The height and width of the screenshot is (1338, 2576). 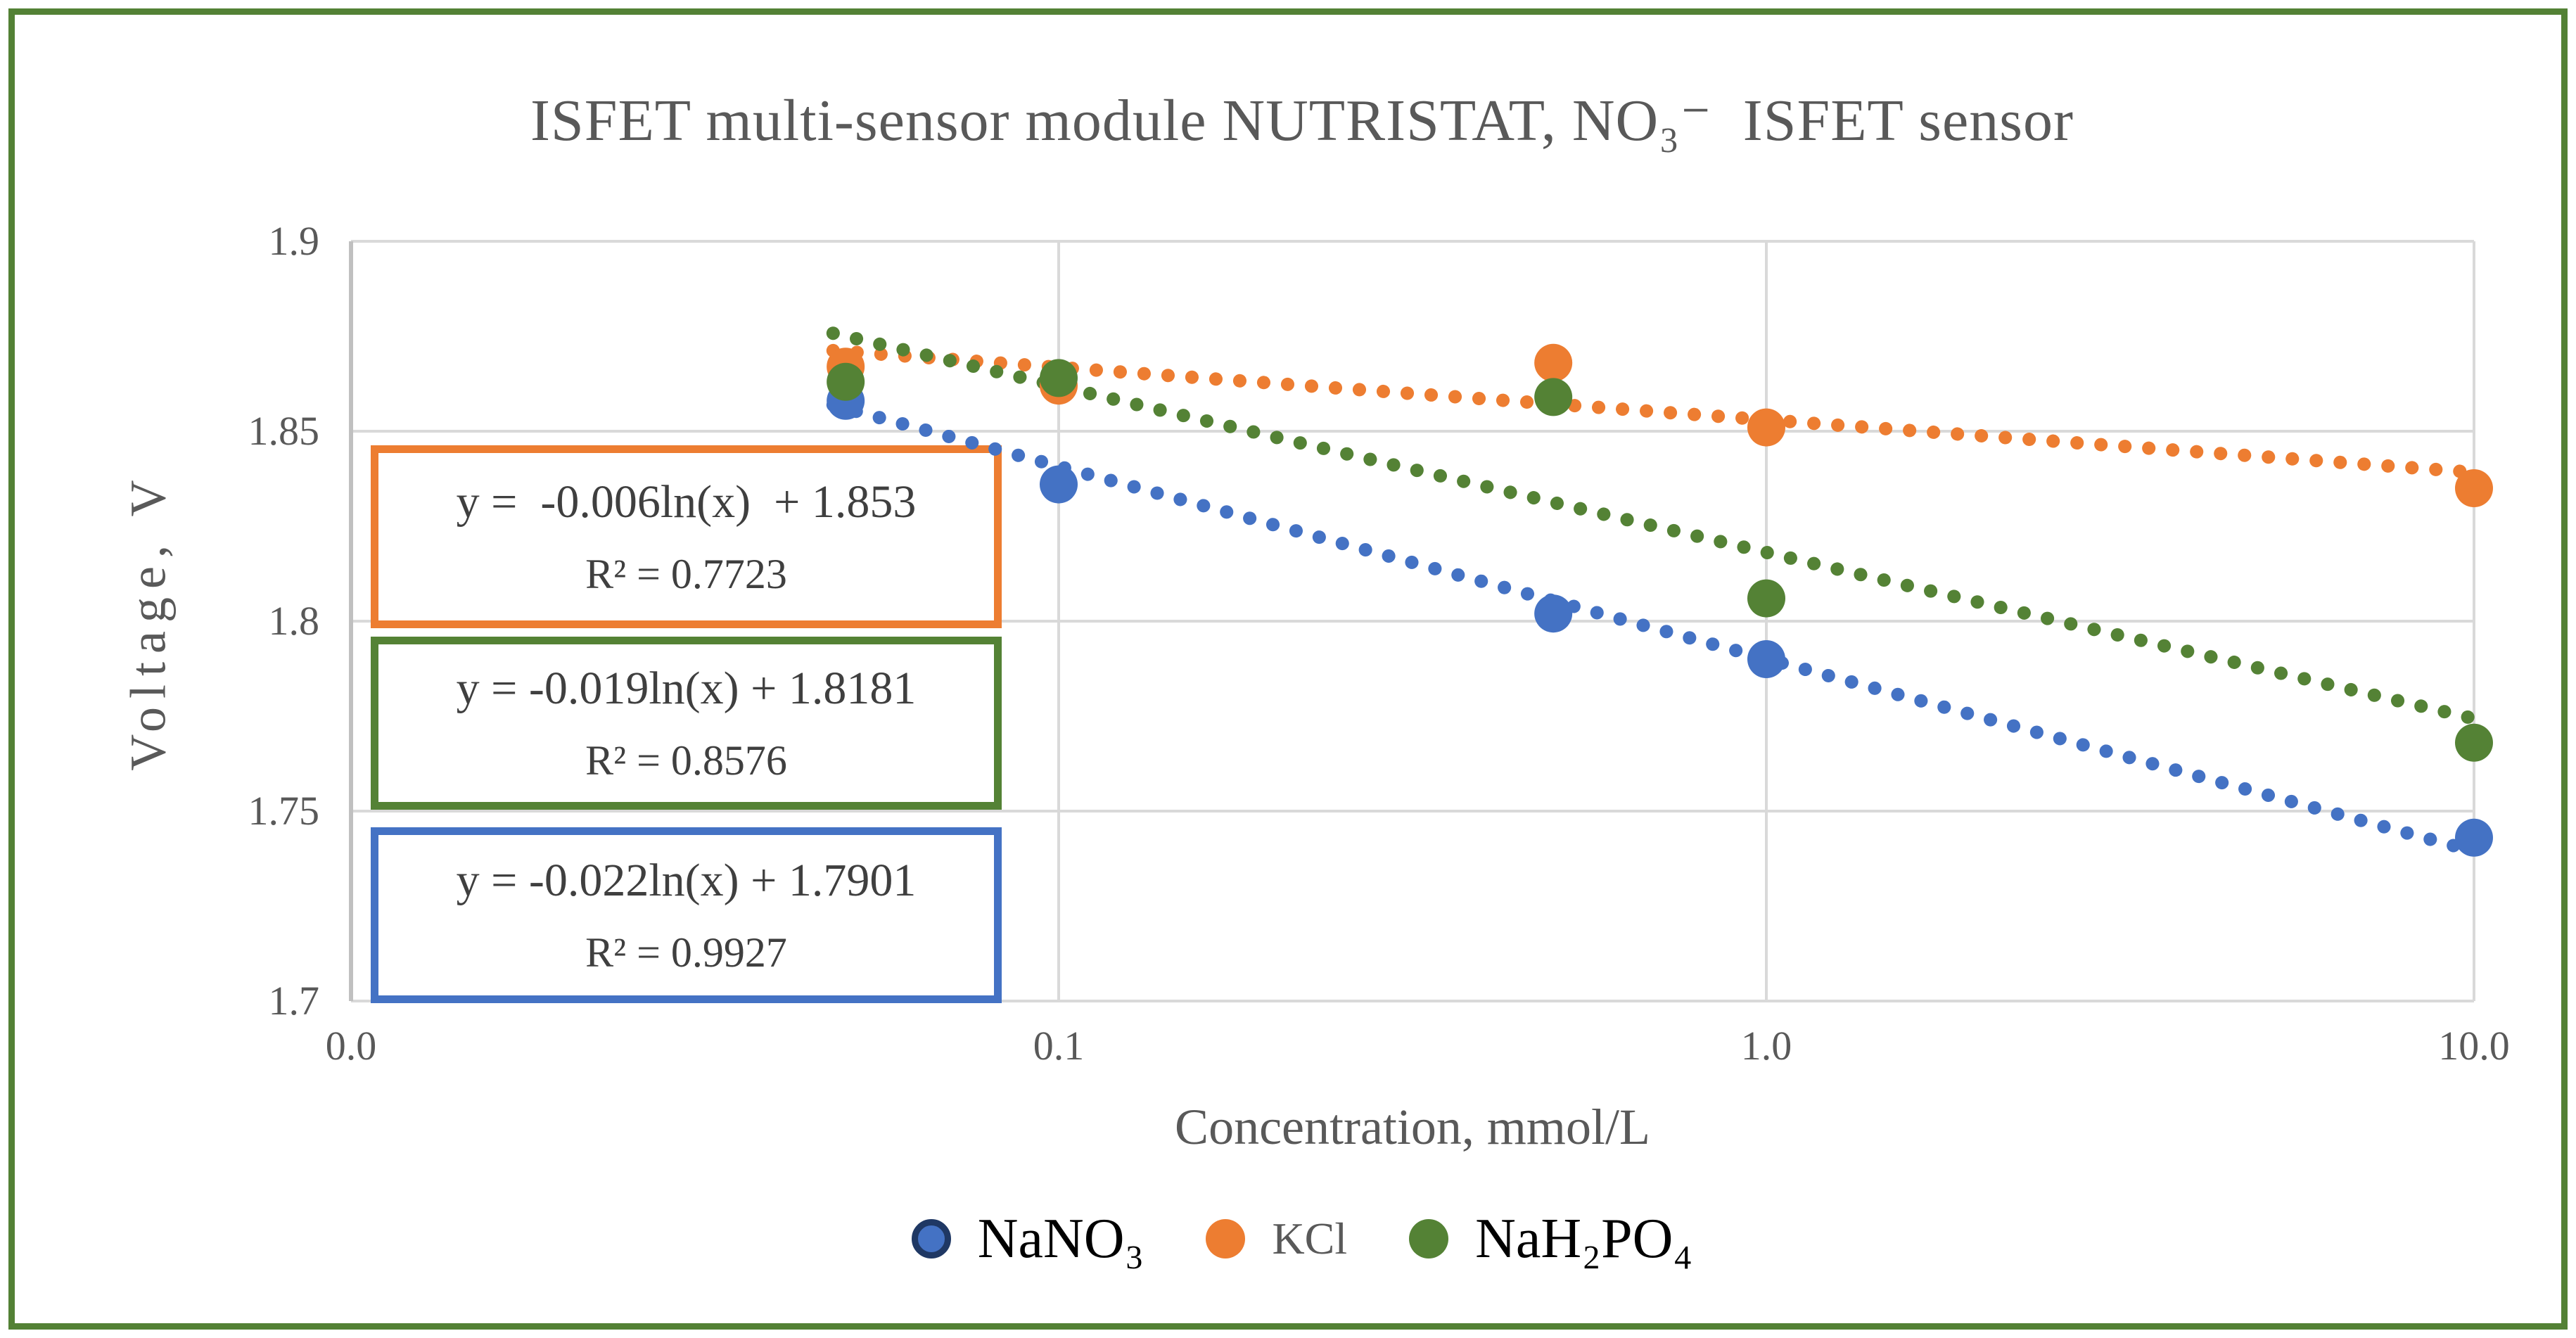 I want to click on legend-marker-nano3-icon, so click(x=931, y=1239).